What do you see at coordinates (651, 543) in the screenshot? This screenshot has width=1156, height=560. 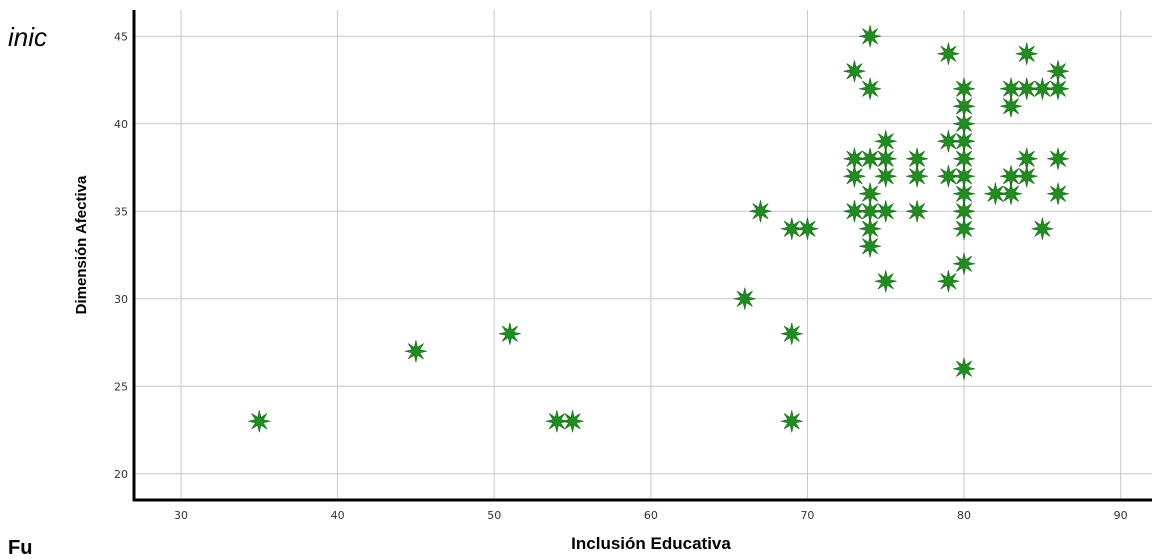 I see `x-axis-title: Inclusión Educativa` at bounding box center [651, 543].